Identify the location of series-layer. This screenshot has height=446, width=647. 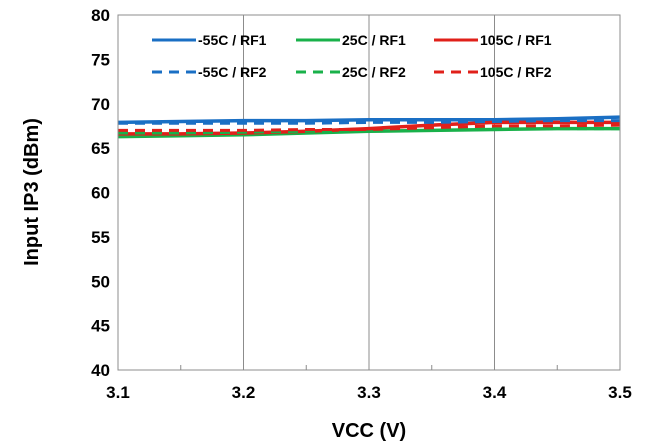
(369, 127).